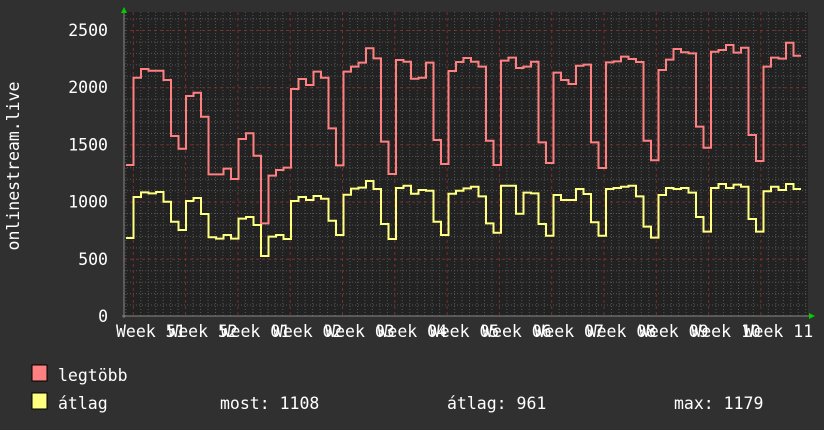 This screenshot has width=824, height=430. Describe the element at coordinates (622, 331) in the screenshot. I see `x-tick-label: Week 08` at that location.